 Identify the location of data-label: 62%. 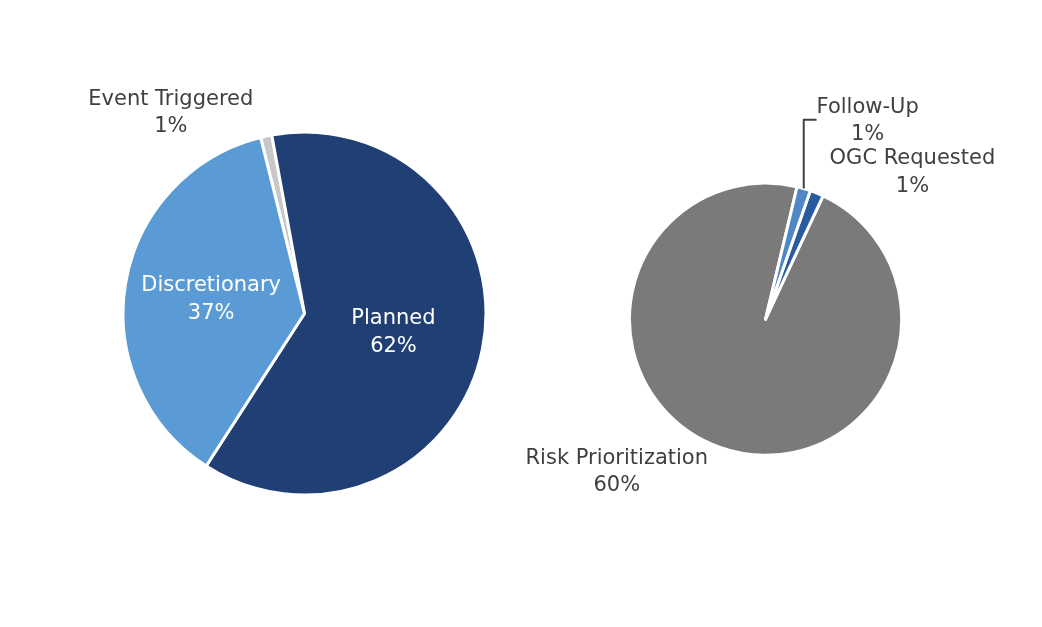
(393, 344).